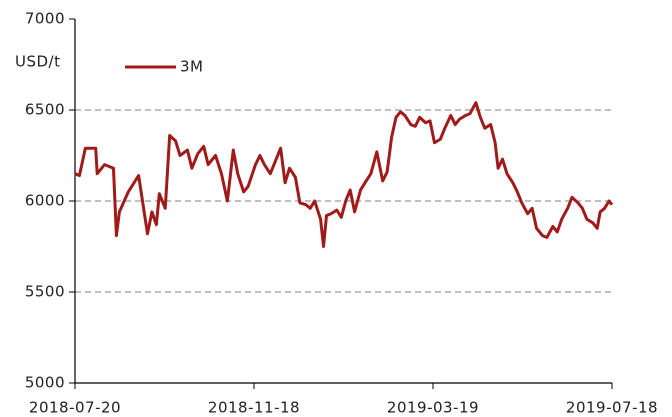  What do you see at coordinates (45, 292) in the screenshot?
I see `y-tick-label: 5500` at bounding box center [45, 292].